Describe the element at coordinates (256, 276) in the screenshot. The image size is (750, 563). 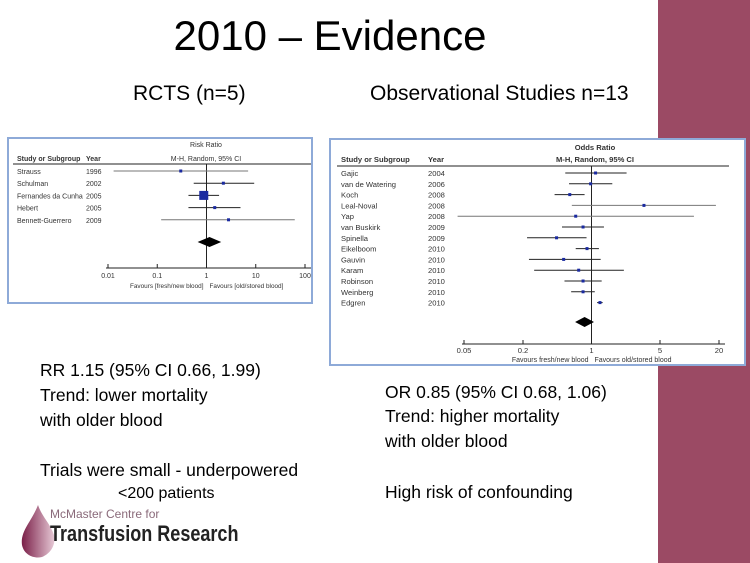
I see `x-tick-label: 10` at that location.